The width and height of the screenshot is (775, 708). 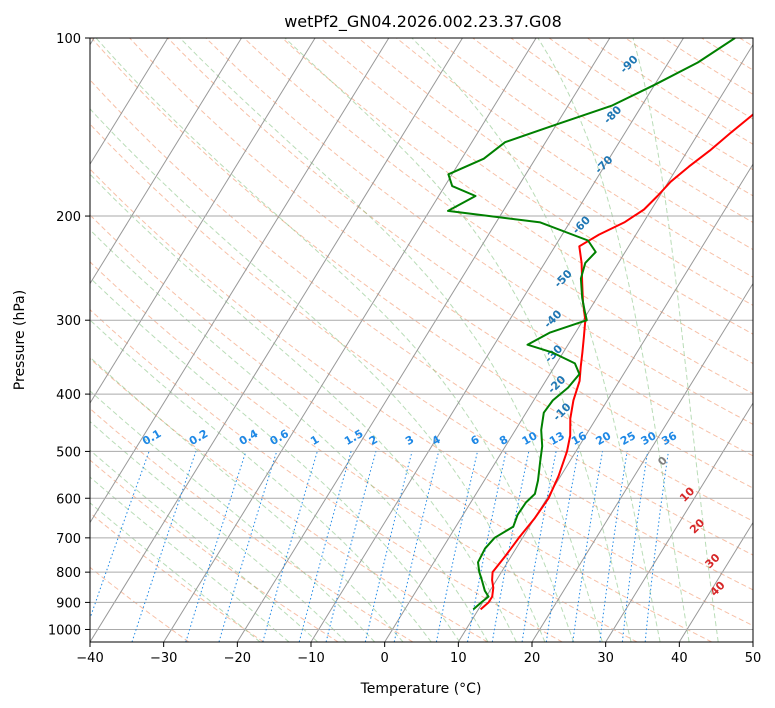 I want to click on mixing-ratio-label: 8, so click(x=503, y=440).